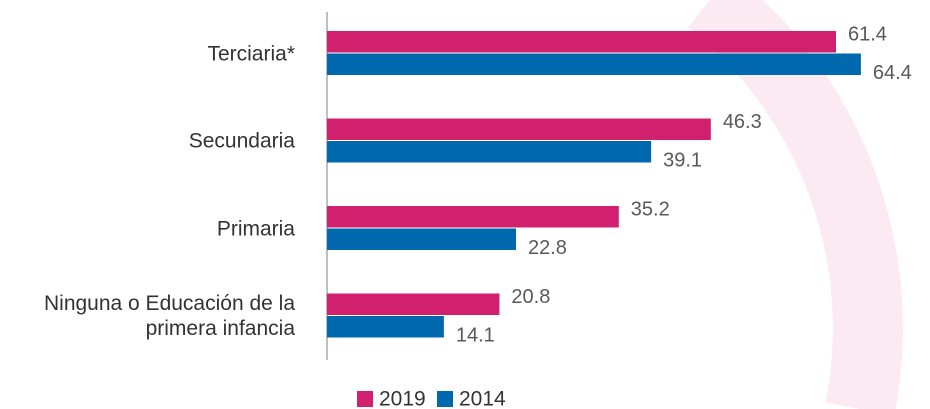 The height and width of the screenshot is (409, 930). Describe the element at coordinates (742, 122) in the screenshot. I see `value-label: 46.3` at that location.